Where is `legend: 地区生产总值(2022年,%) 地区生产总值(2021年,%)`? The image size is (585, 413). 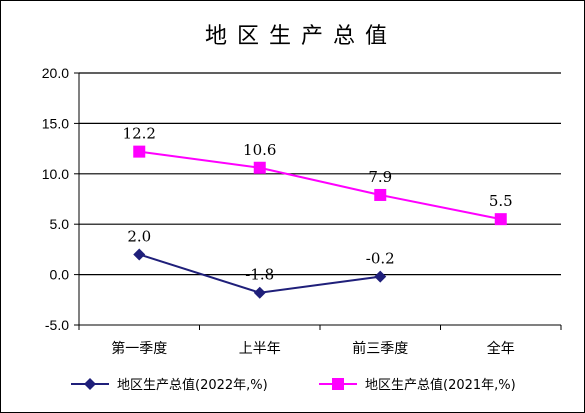 legend: 地区生产总值(2022年,%) 地区生产总值(2021年,%) is located at coordinates (293, 385).